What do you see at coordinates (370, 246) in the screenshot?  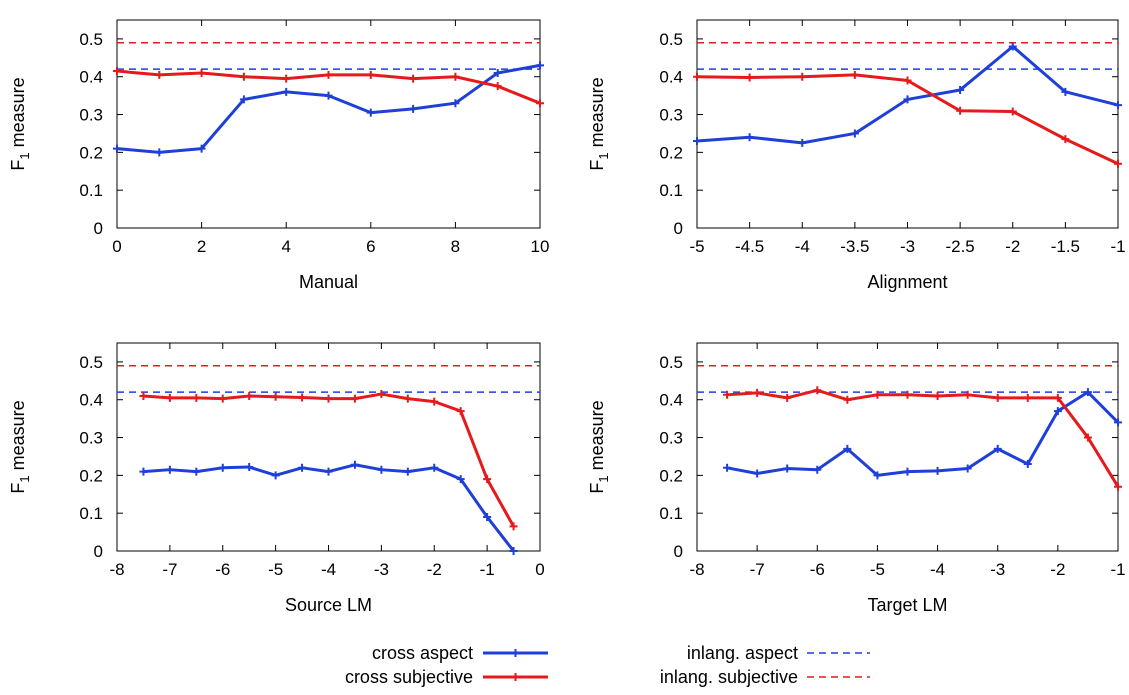 I see `x-tick-label: 6` at bounding box center [370, 246].